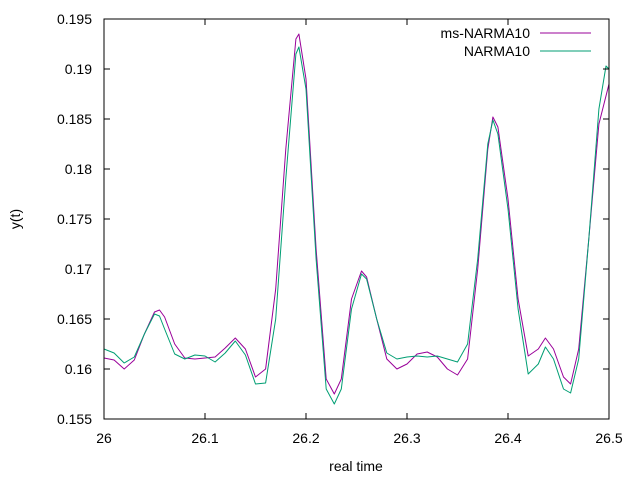  I want to click on x-tick-label: 26, so click(104, 438).